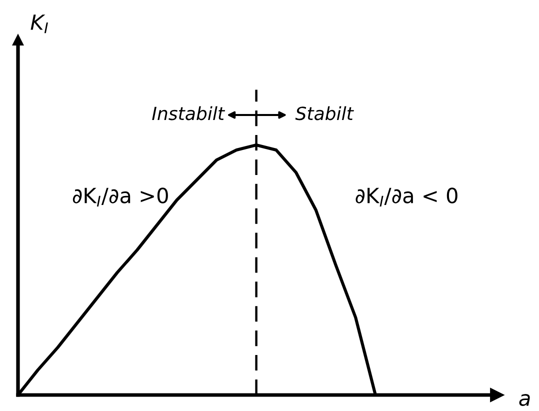 This screenshot has height=411, width=539. Describe the element at coordinates (524, 400) in the screenshot. I see `text: a` at that location.